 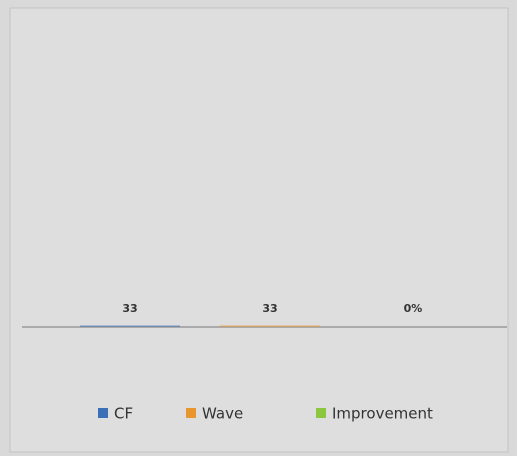 I want to click on legend-label: Wave, so click(x=222, y=414).